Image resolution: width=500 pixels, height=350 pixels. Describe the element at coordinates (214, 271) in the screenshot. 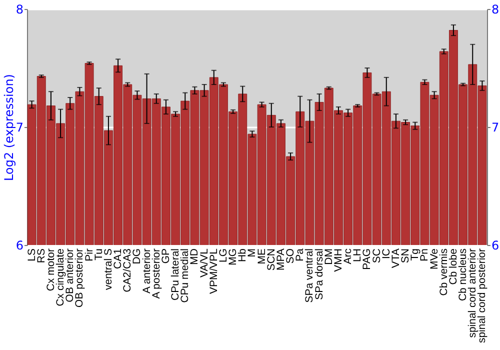

I see `x-tick-label: VPM/VPL` at that location.